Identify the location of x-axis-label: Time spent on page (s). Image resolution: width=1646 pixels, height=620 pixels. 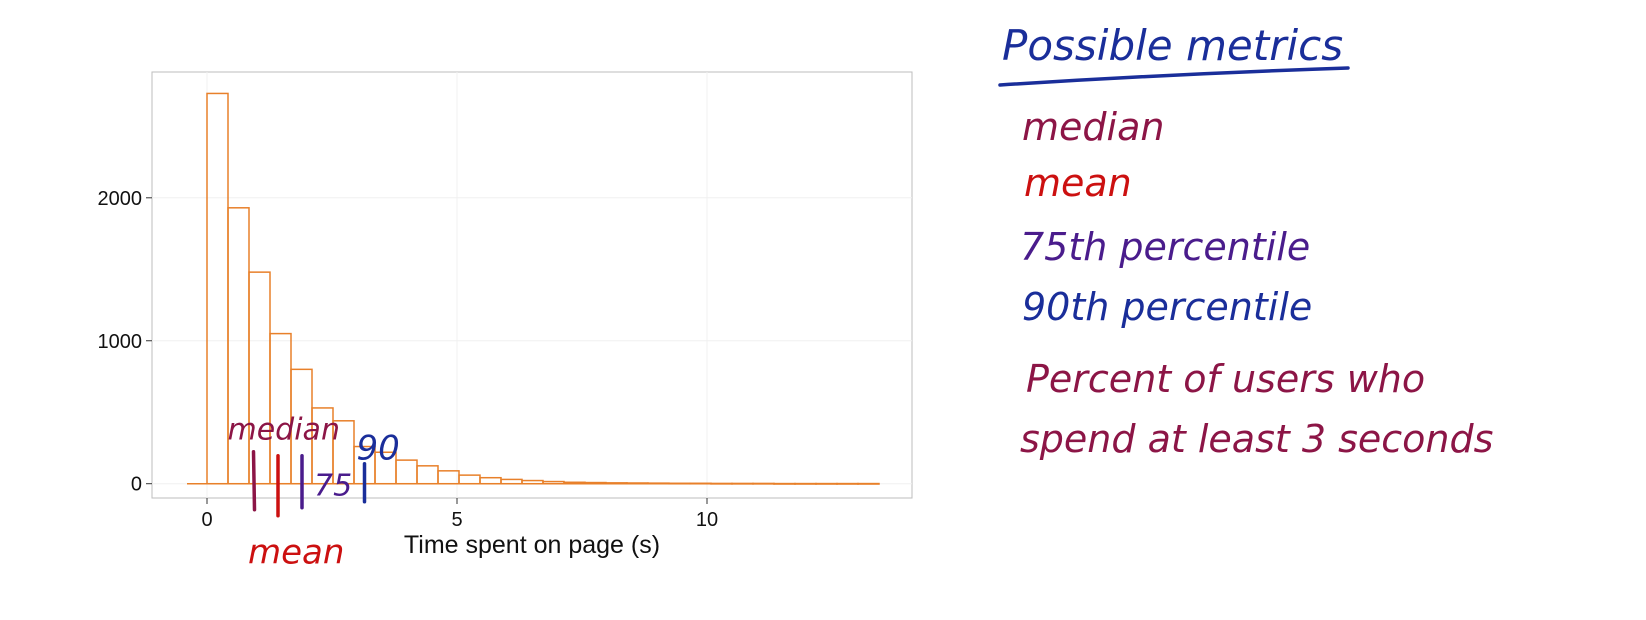
(532, 545).